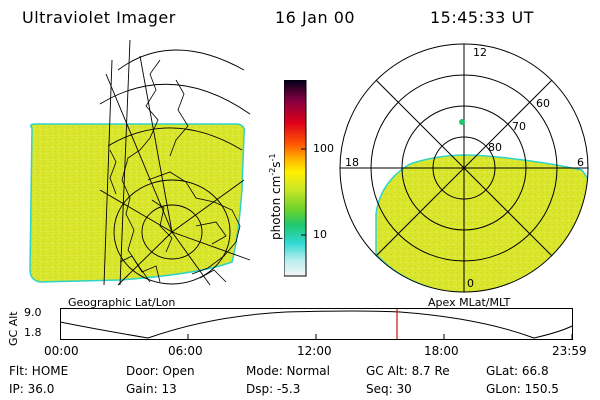  I want to click on altitude-curve, so click(316, 324).